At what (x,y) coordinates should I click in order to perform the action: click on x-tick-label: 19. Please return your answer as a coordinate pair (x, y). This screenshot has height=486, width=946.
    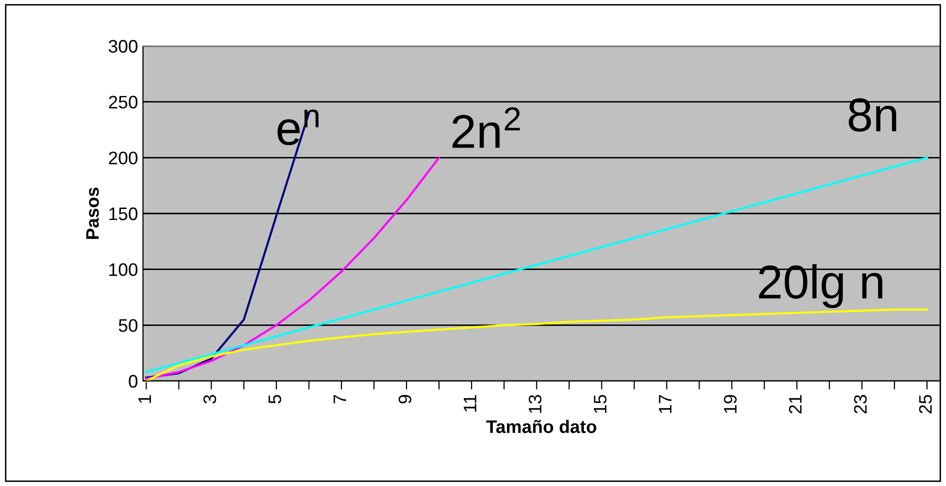
    Looking at the image, I should click on (730, 404).